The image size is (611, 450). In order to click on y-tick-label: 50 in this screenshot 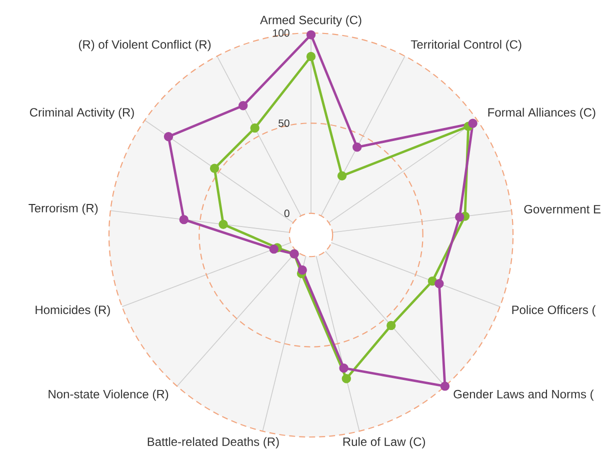, I will do `click(284, 123)`.